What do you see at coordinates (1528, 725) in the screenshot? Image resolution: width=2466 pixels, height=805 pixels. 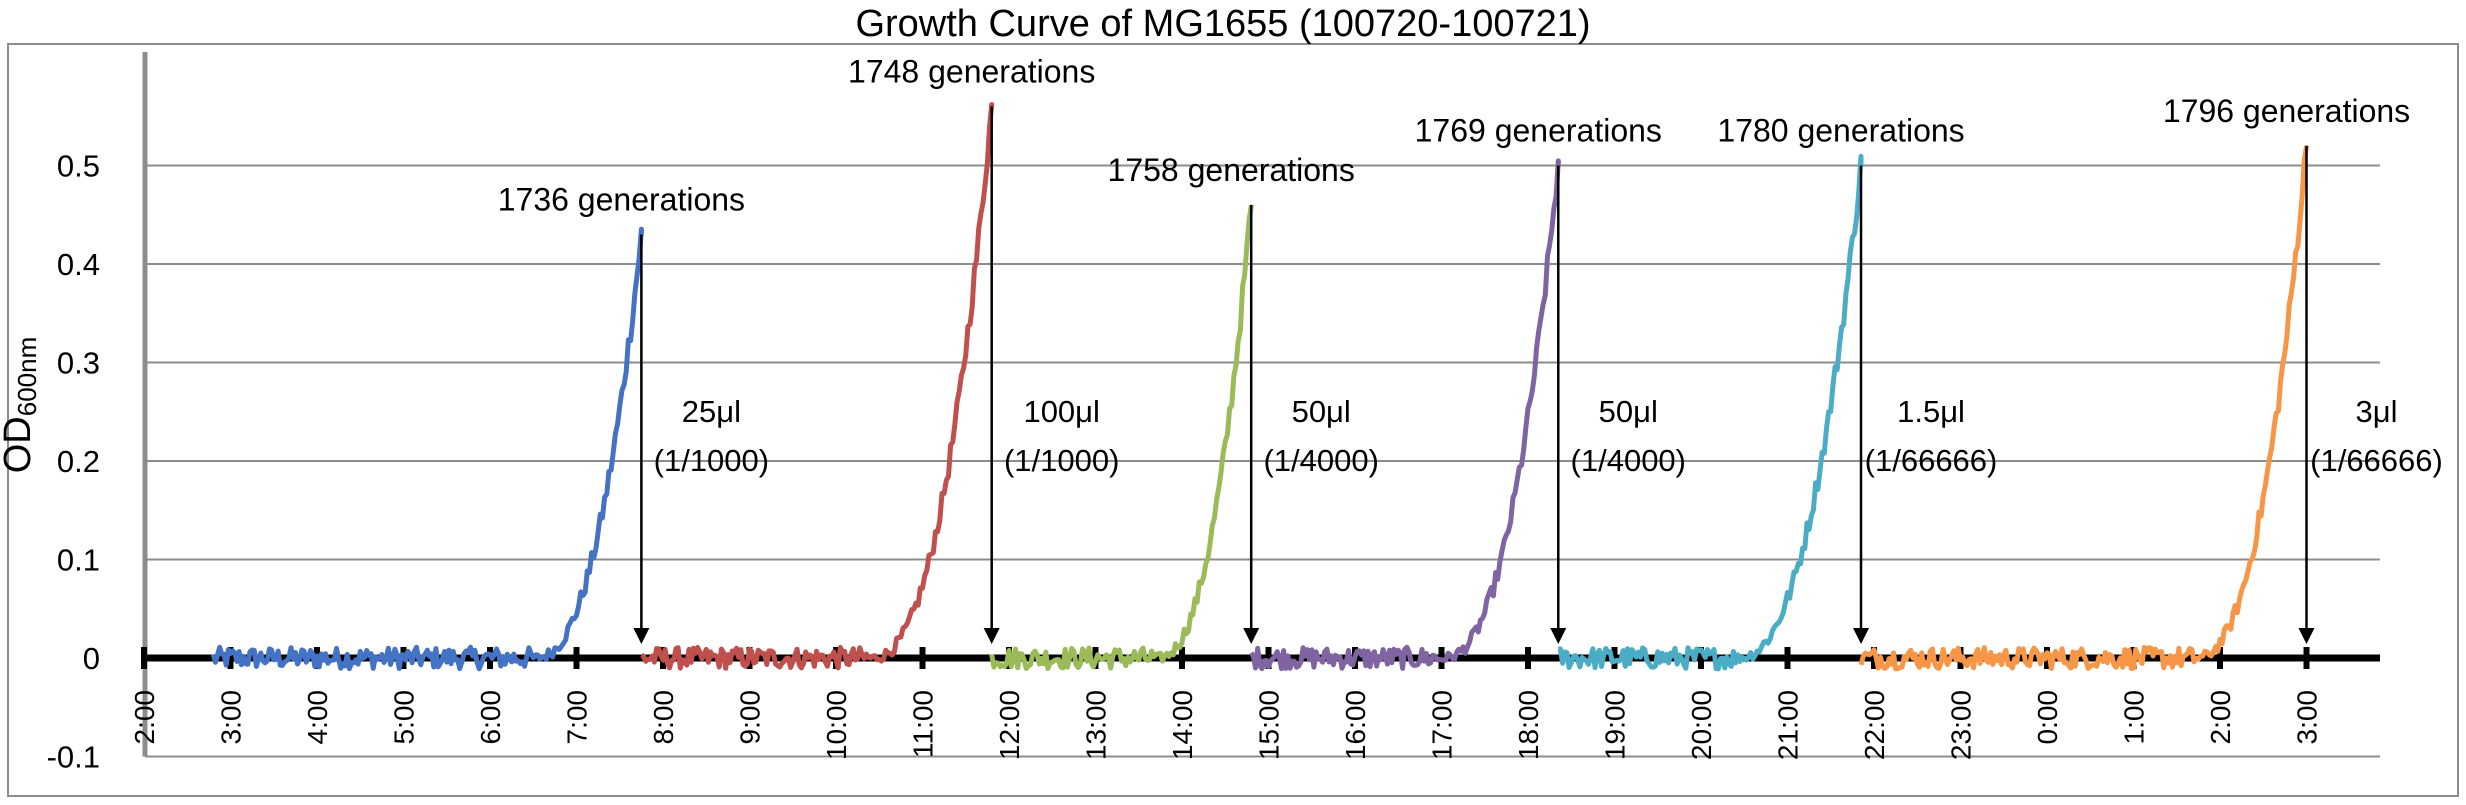 I see `x-tick-label: 18:00` at bounding box center [1528, 725].